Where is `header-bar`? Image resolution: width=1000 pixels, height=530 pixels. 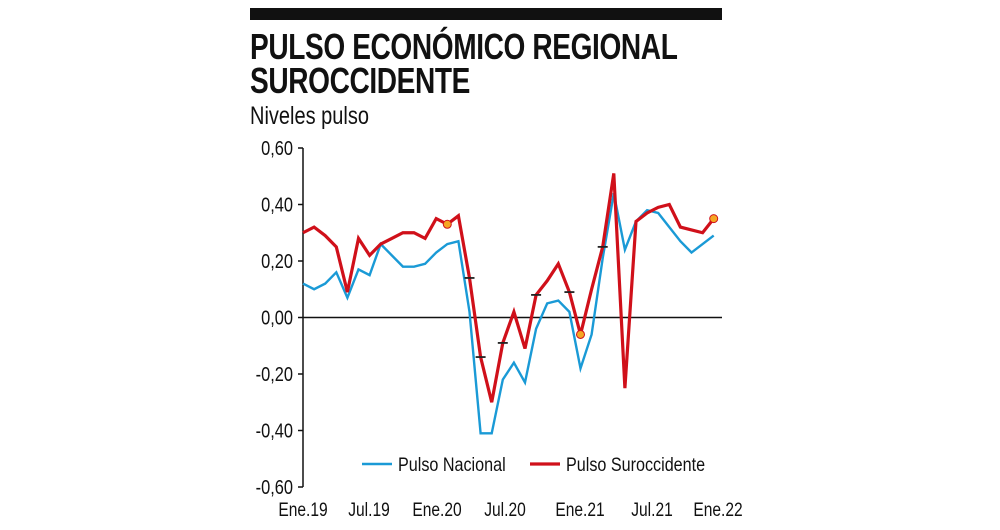 header-bar is located at coordinates (486, 14).